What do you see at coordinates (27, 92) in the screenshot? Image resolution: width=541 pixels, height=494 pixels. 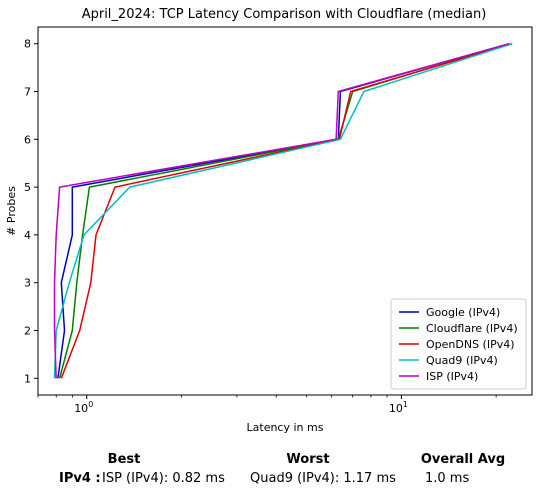 I see `y-tick-label: 7` at bounding box center [27, 92].